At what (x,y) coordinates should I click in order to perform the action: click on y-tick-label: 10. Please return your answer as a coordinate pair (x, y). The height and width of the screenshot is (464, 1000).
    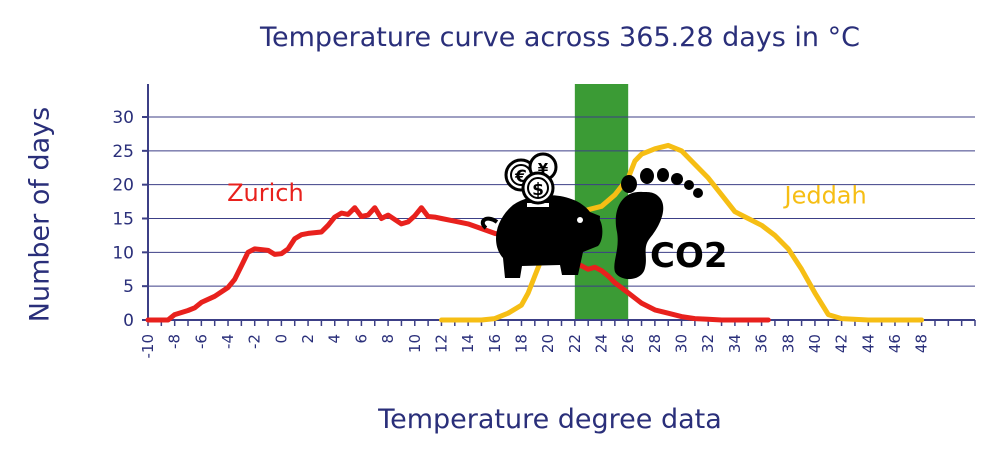
    Looking at the image, I should click on (123, 253).